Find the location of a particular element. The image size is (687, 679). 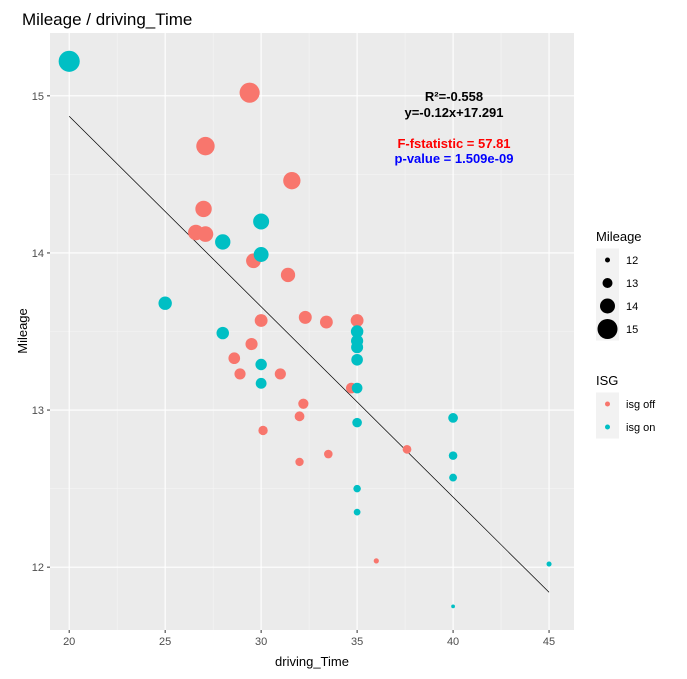

chart-title: Mileage / driving_Time is located at coordinates (107, 19).